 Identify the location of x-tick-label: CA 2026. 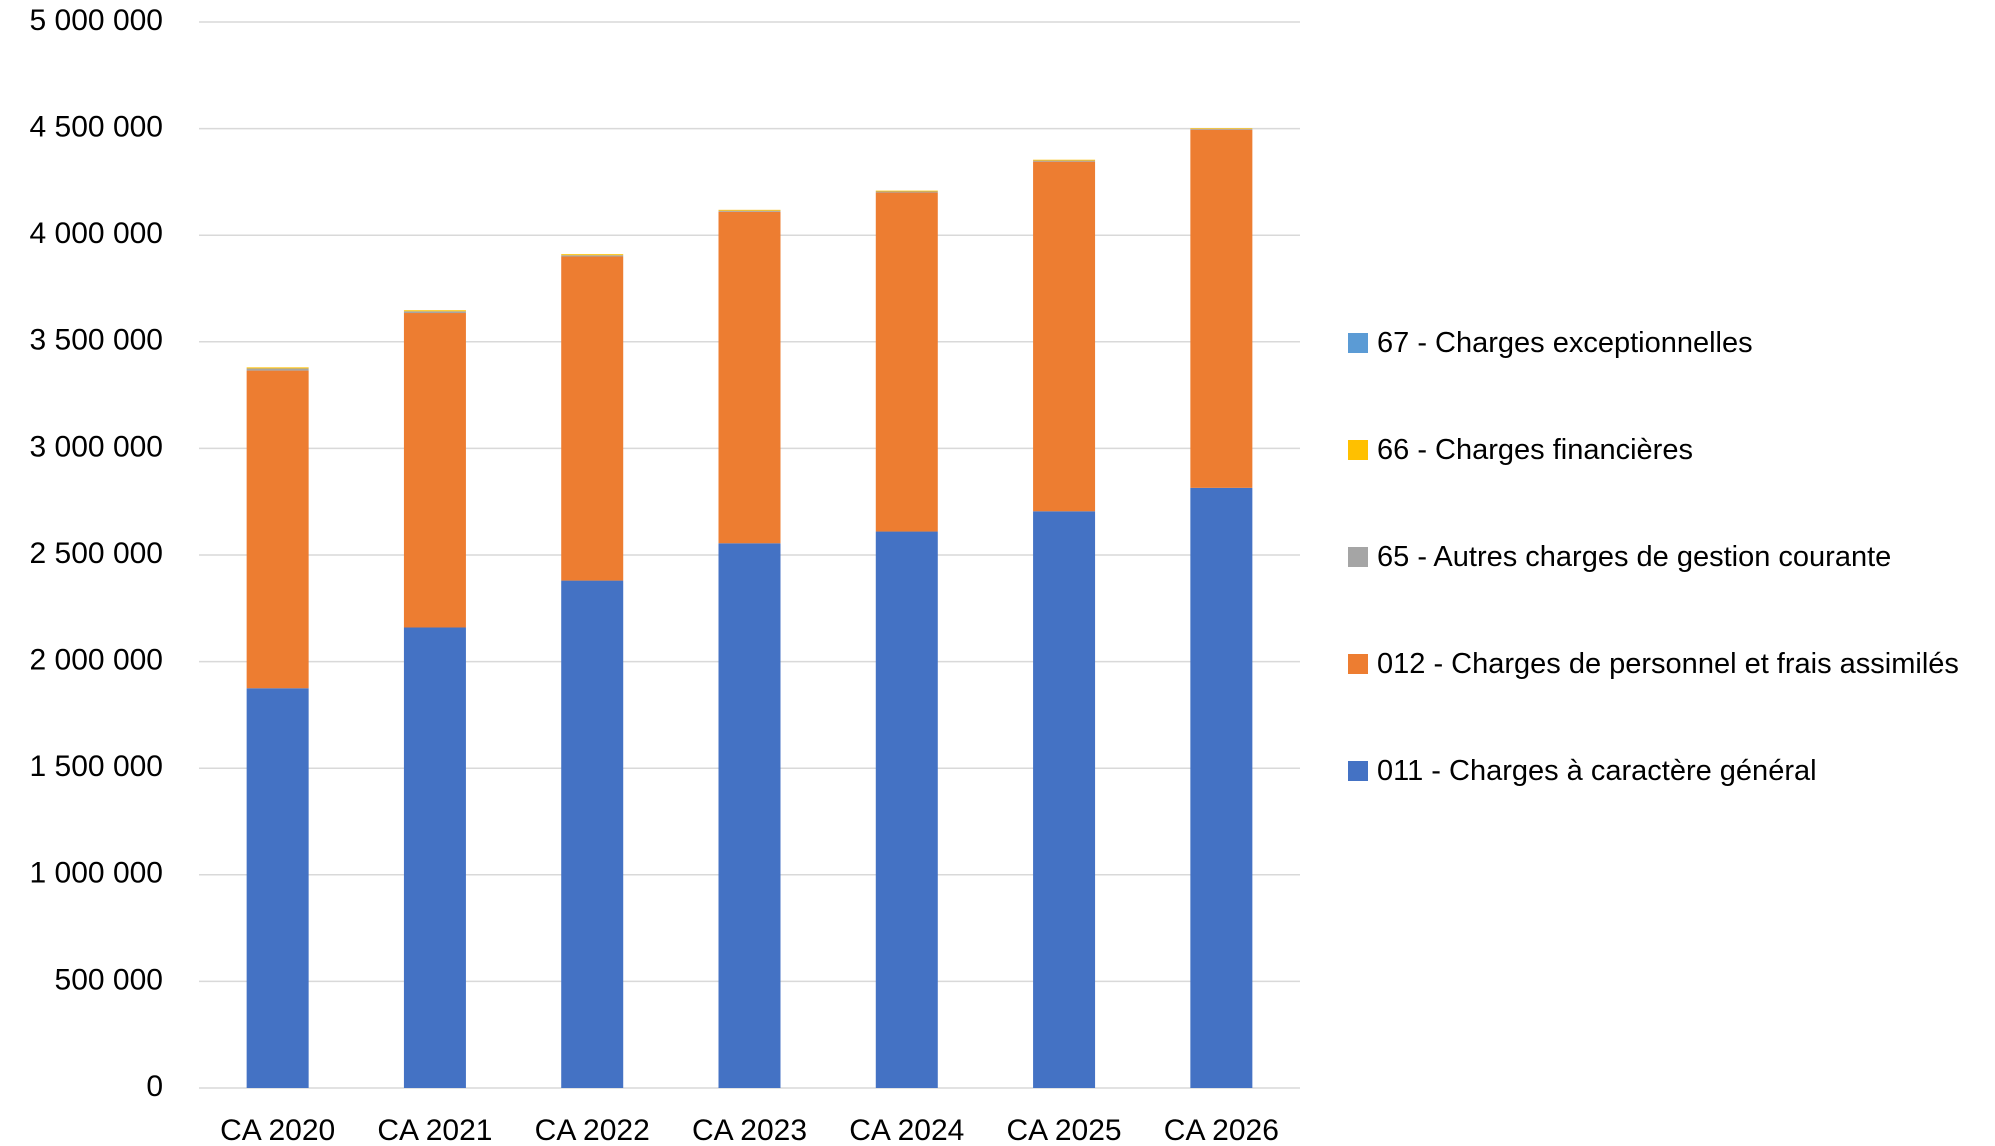
(1221, 1130).